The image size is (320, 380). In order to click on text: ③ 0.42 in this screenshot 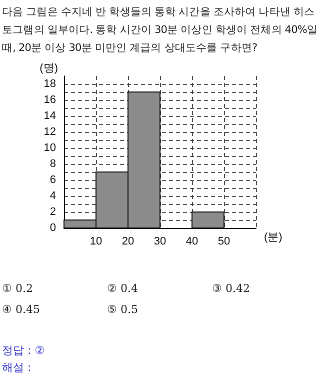, I will do `click(231, 289)`.